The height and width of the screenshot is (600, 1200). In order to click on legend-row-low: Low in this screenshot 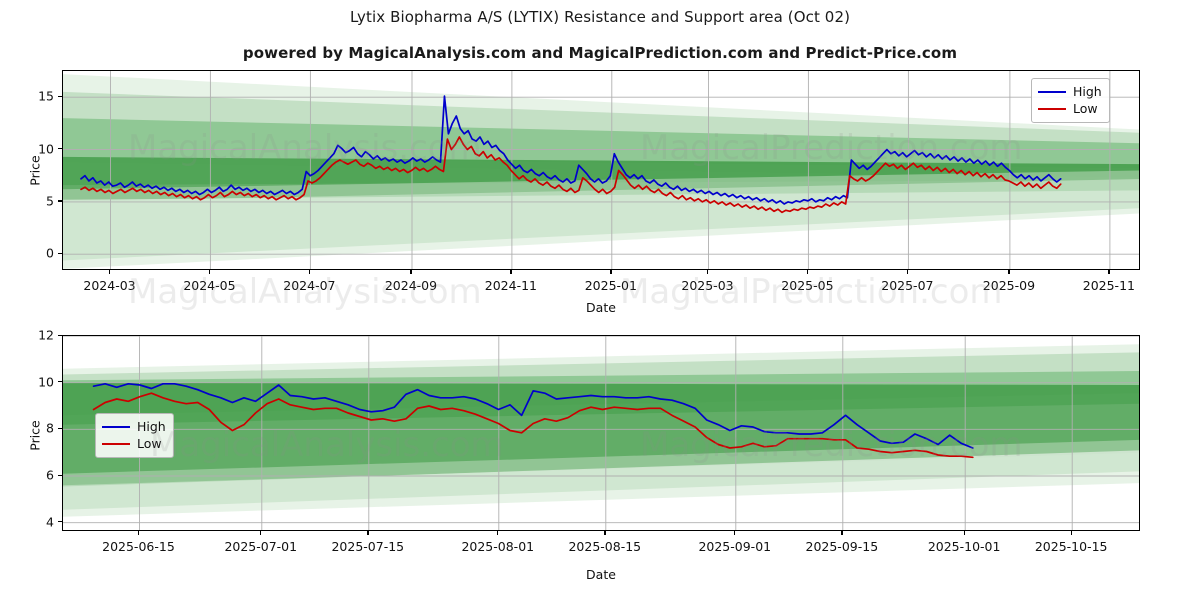, I will do `click(1070, 108)`.